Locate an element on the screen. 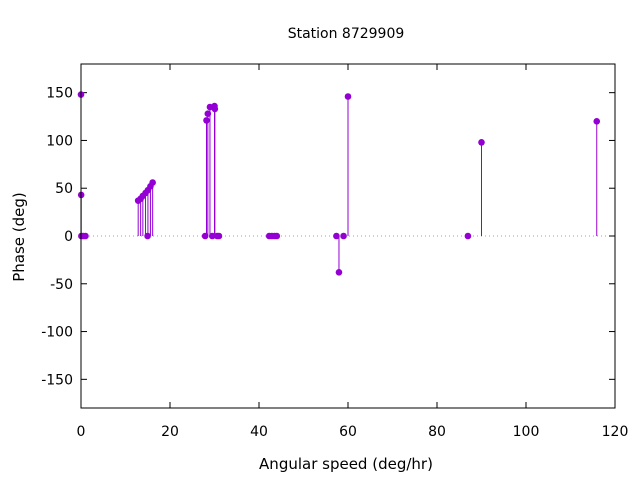 Image resolution: width=640 pixels, height=480 pixels. x-tick-label: 100 is located at coordinates (526, 432).